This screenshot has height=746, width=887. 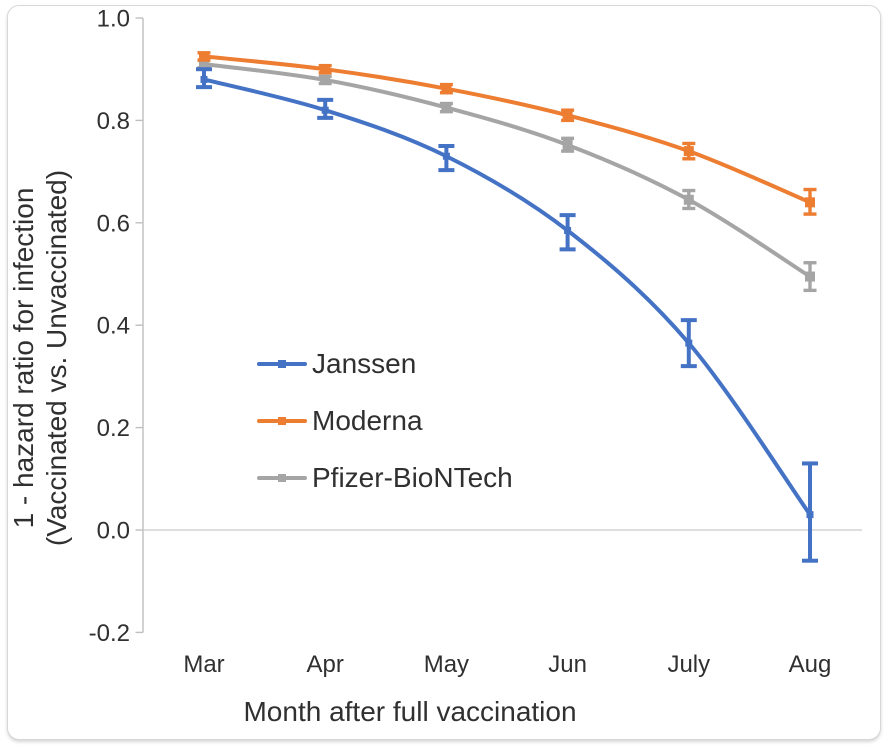 I want to click on y-tick-label: 0.6, so click(x=113, y=223).